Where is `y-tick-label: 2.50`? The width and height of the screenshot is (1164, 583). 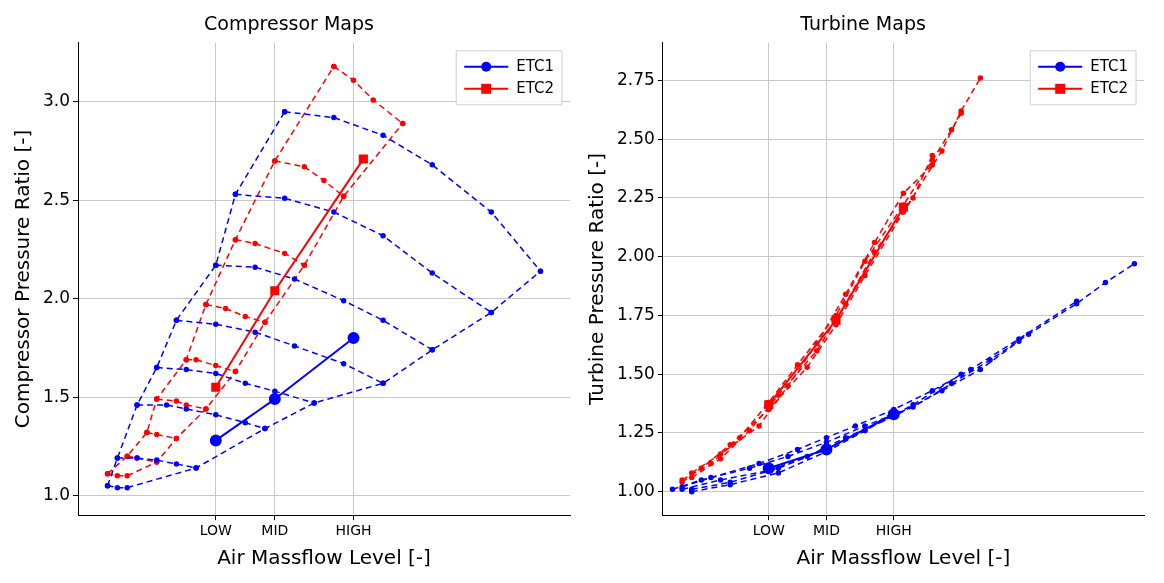
y-tick-label: 2.50 is located at coordinates (635, 137).